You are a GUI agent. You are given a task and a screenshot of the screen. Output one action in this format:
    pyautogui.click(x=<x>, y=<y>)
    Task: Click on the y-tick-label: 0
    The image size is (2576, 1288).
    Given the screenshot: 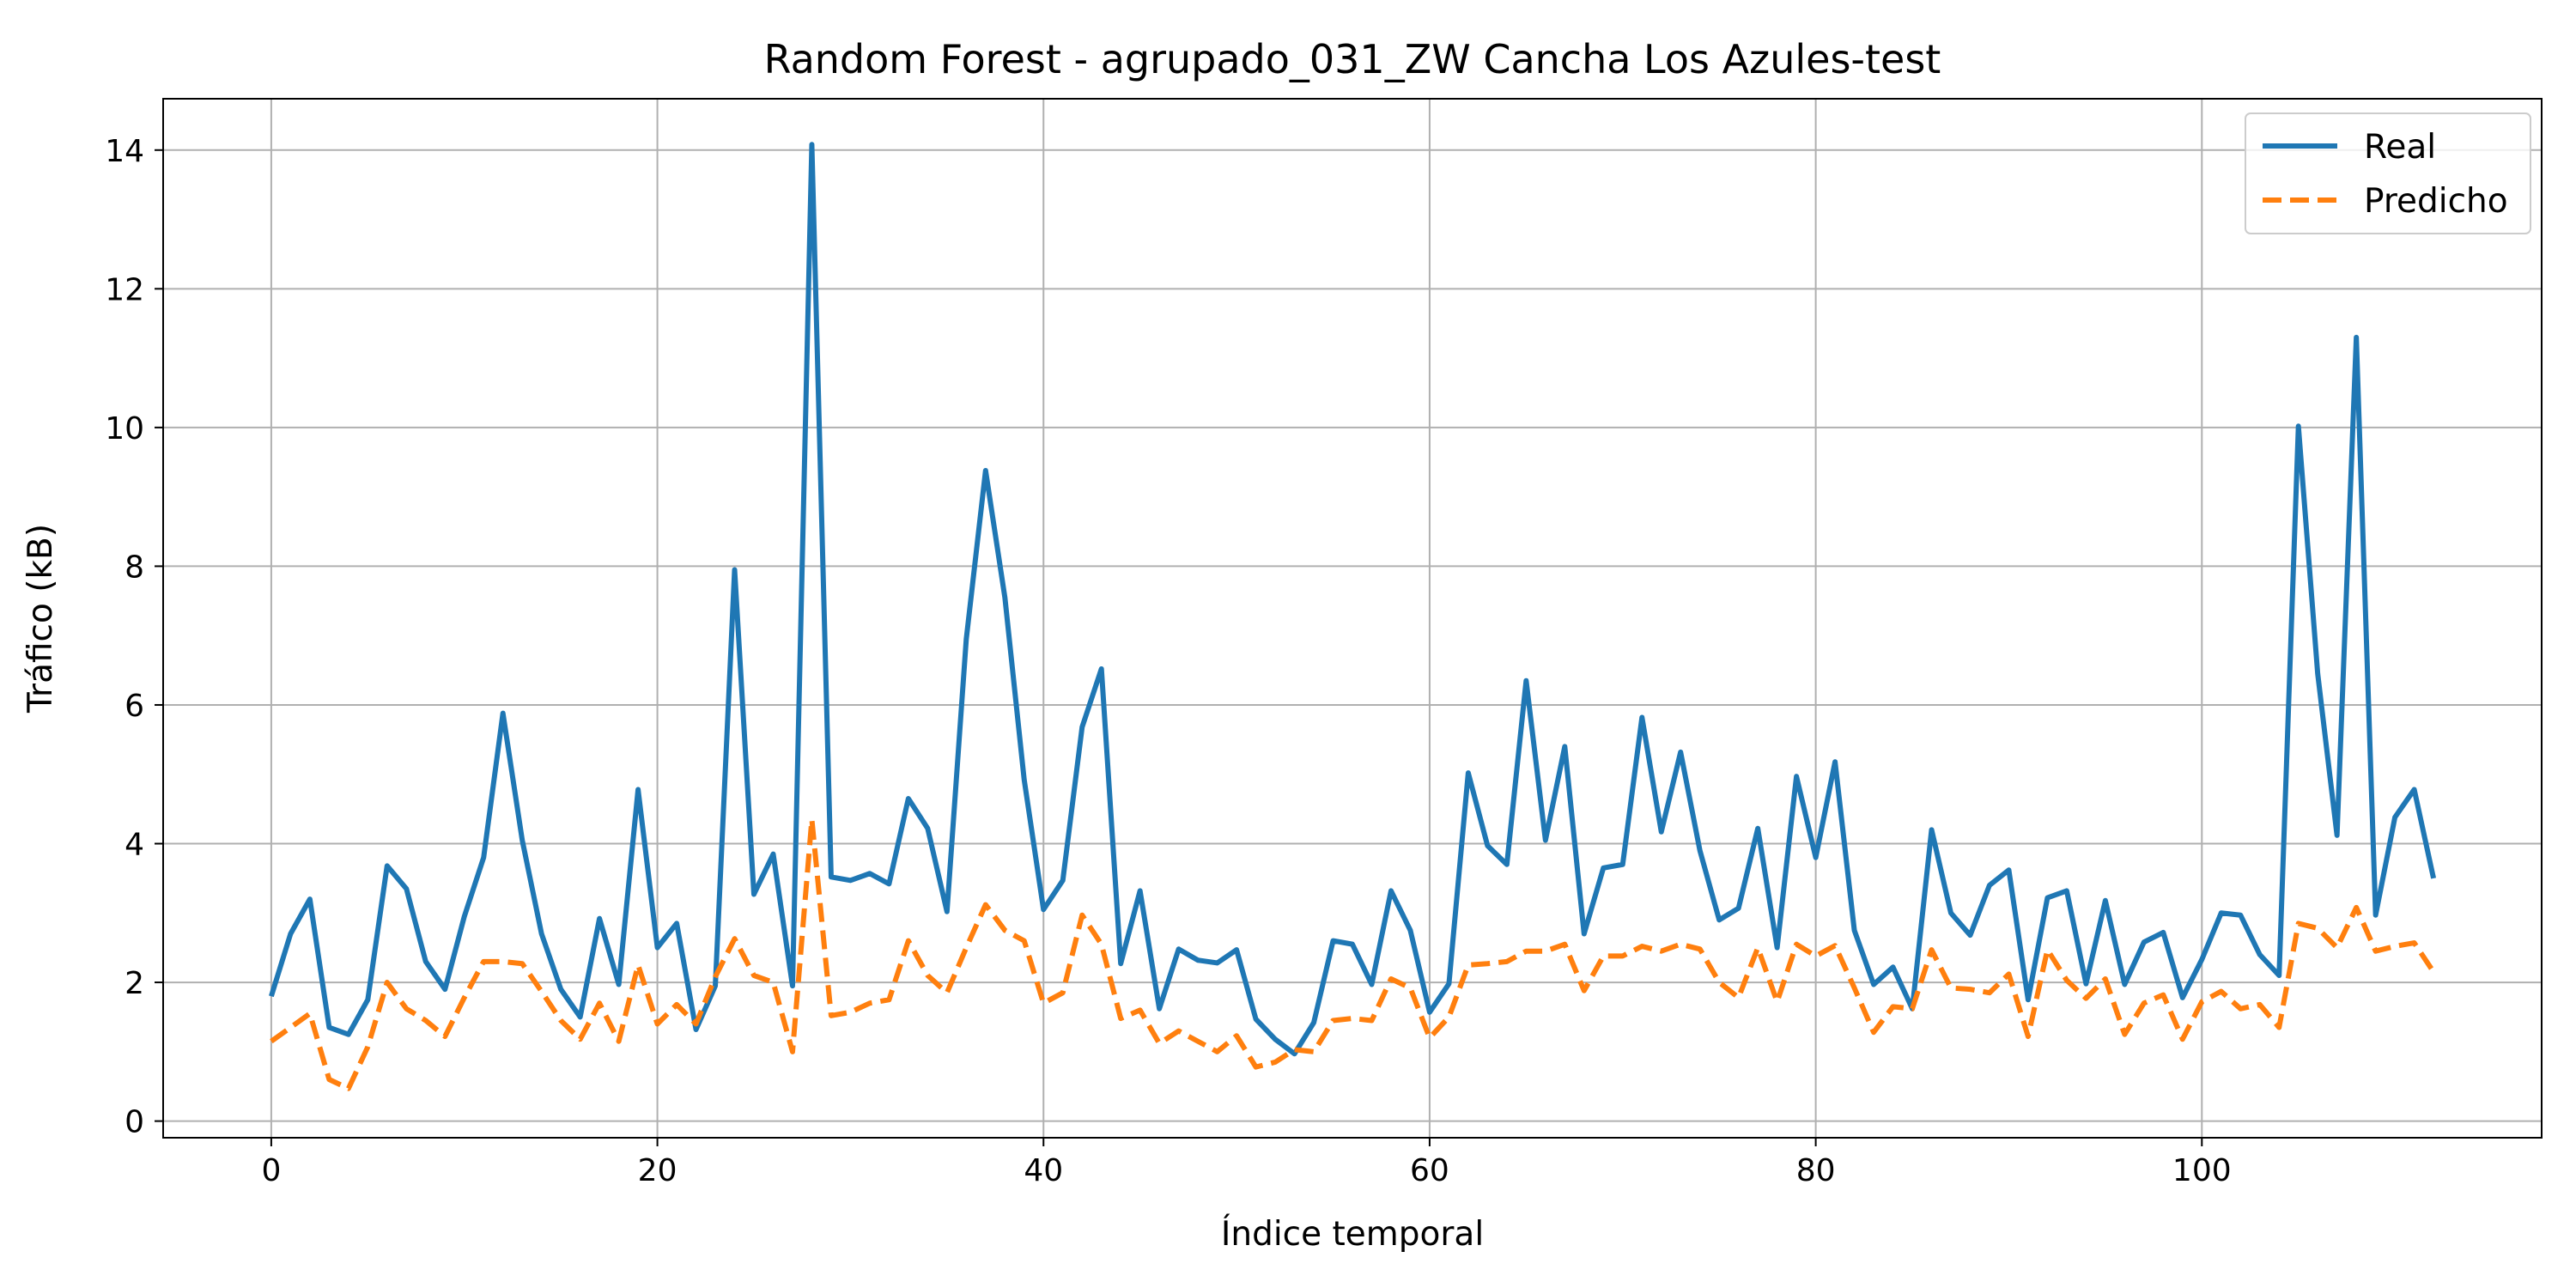 What is the action you would take?
    pyautogui.click(x=134, y=1122)
    